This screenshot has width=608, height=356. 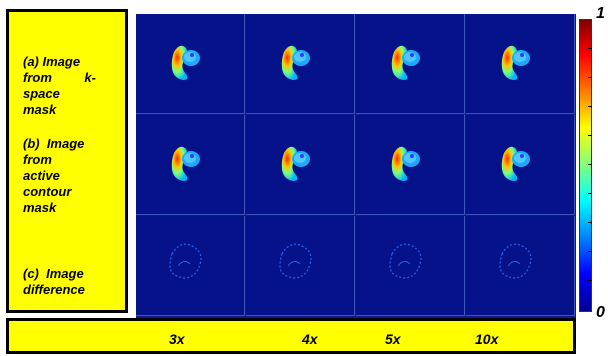 I want to click on row-label-b-line2: from, so click(x=37, y=159).